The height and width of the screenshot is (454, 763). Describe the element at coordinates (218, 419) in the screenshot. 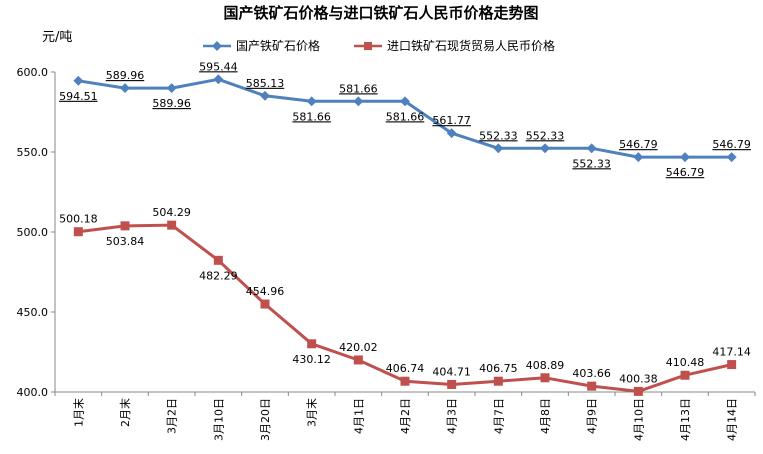

I see `x-tick-label: 3月10日` at that location.